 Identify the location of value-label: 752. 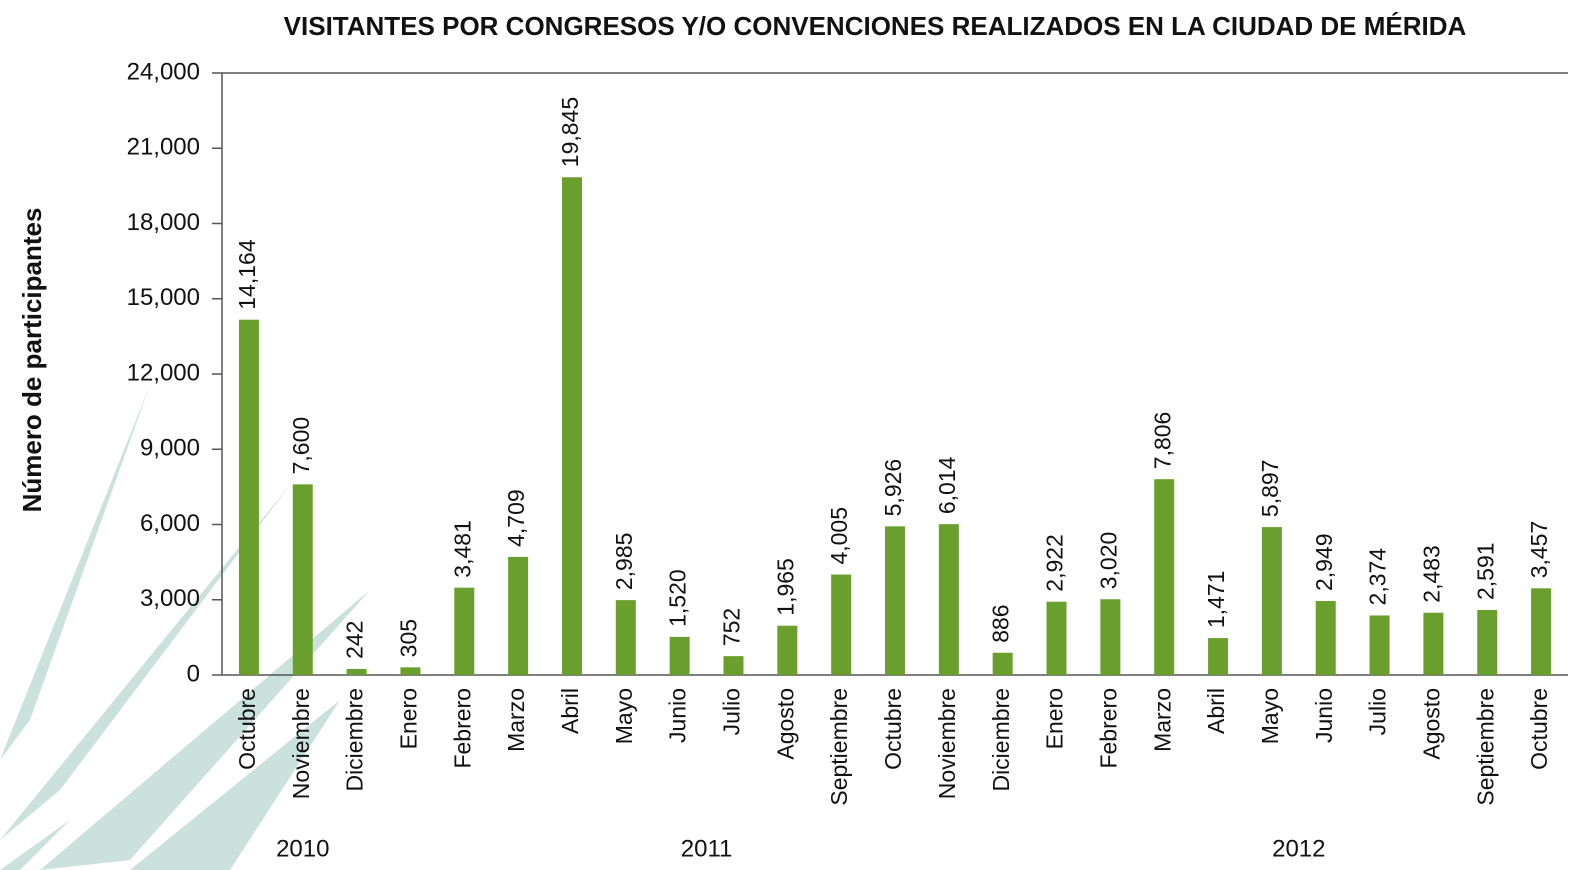
(732, 627).